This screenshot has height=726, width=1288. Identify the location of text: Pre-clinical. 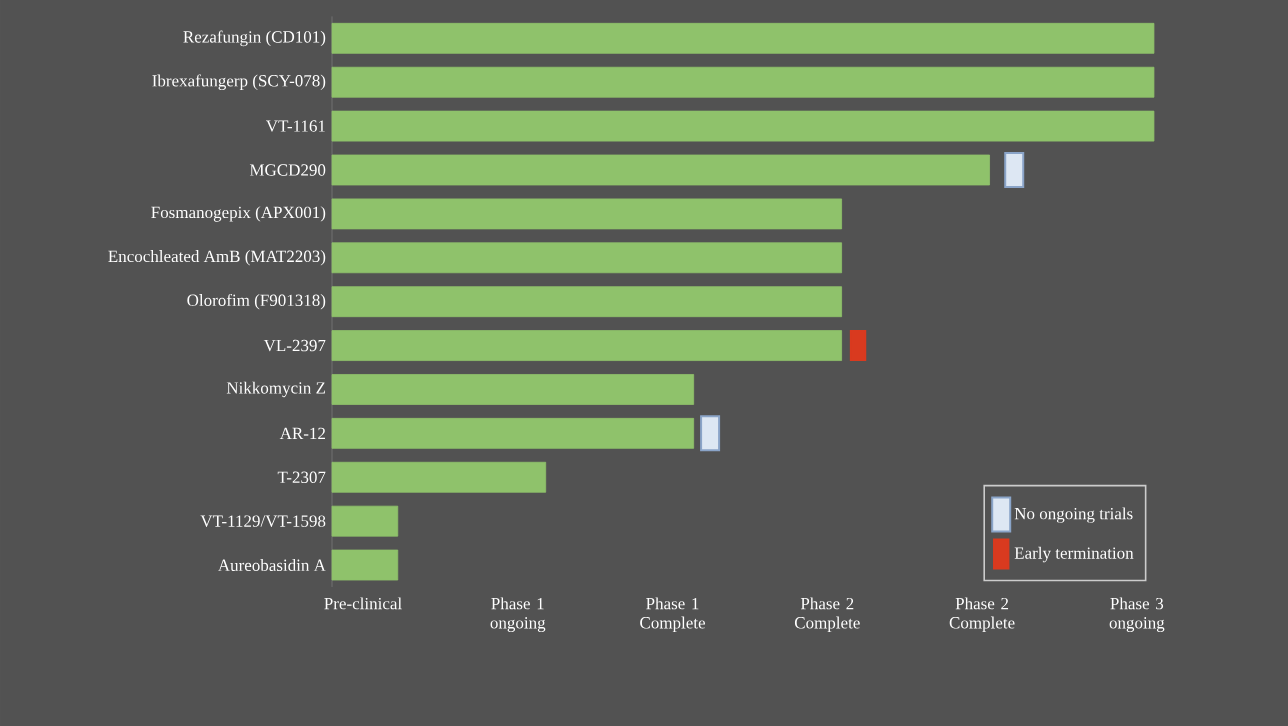
(363, 603).